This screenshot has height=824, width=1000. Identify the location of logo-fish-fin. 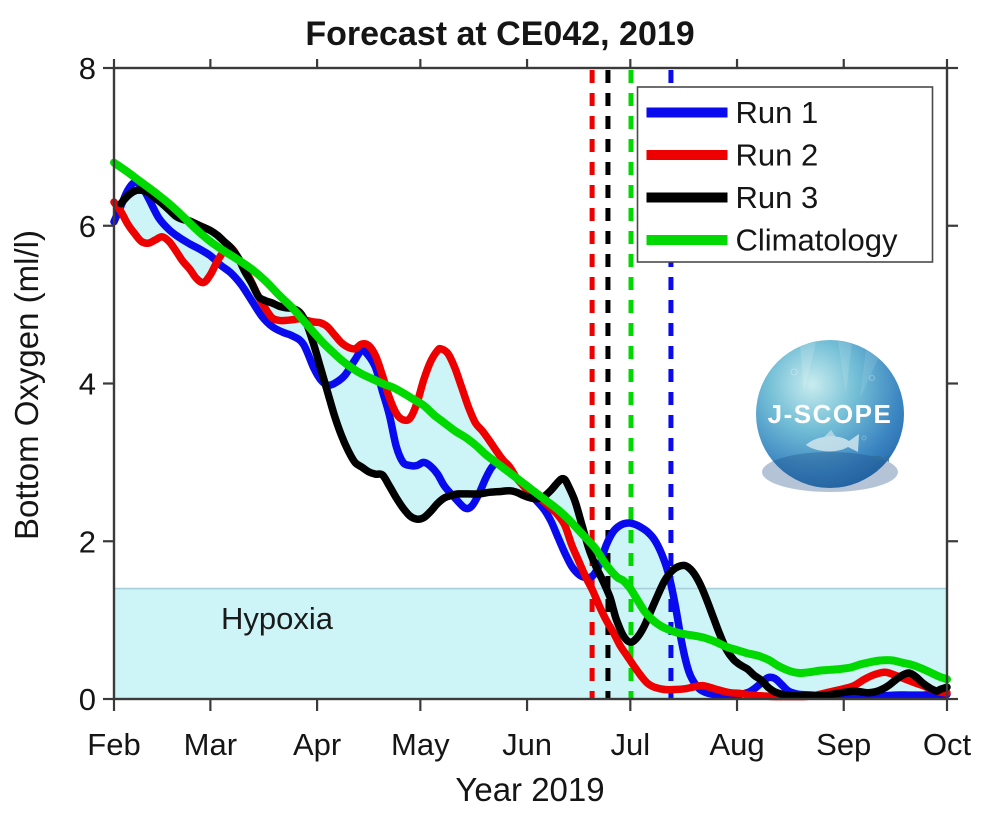
(830, 433).